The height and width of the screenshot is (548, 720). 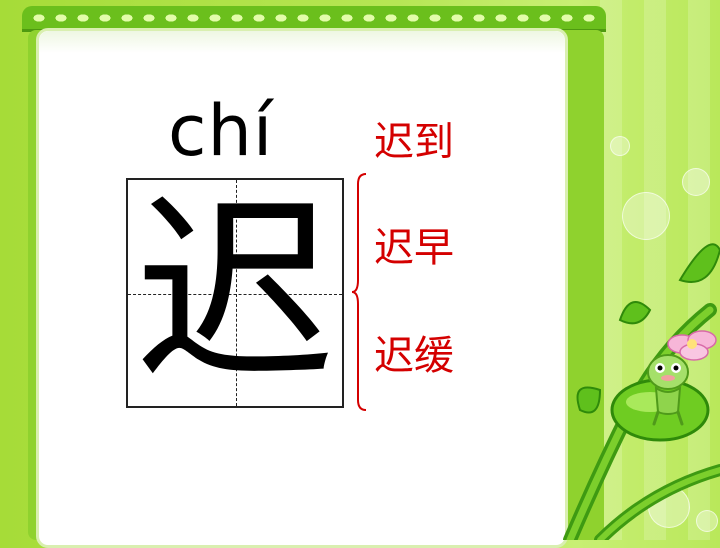 What do you see at coordinates (414, 142) in the screenshot?
I see `word-1: 迟到` at bounding box center [414, 142].